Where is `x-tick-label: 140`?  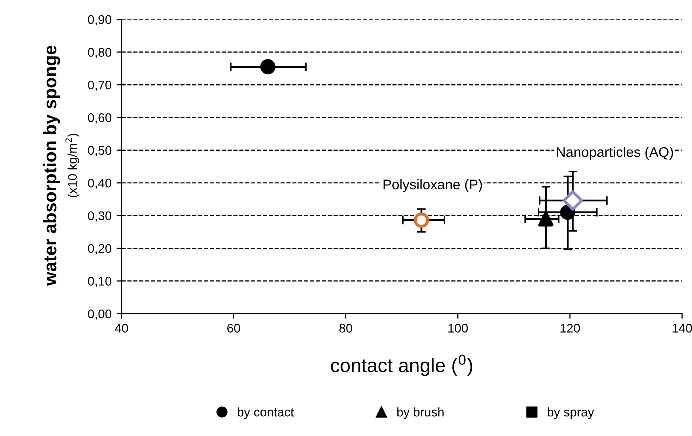
x-tick-label: 140 is located at coordinates (682, 328).